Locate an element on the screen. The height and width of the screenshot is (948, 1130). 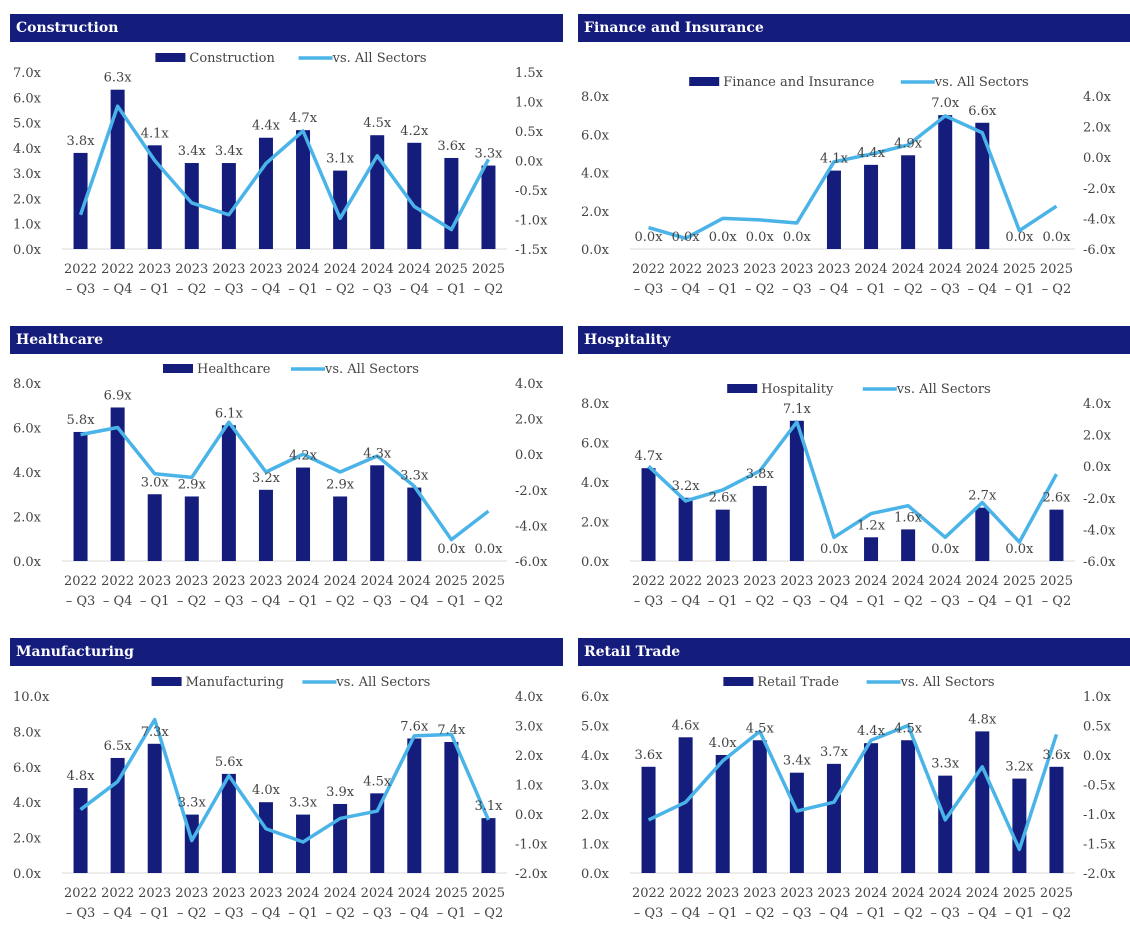
data-label: 7.0x is located at coordinates (945, 103).